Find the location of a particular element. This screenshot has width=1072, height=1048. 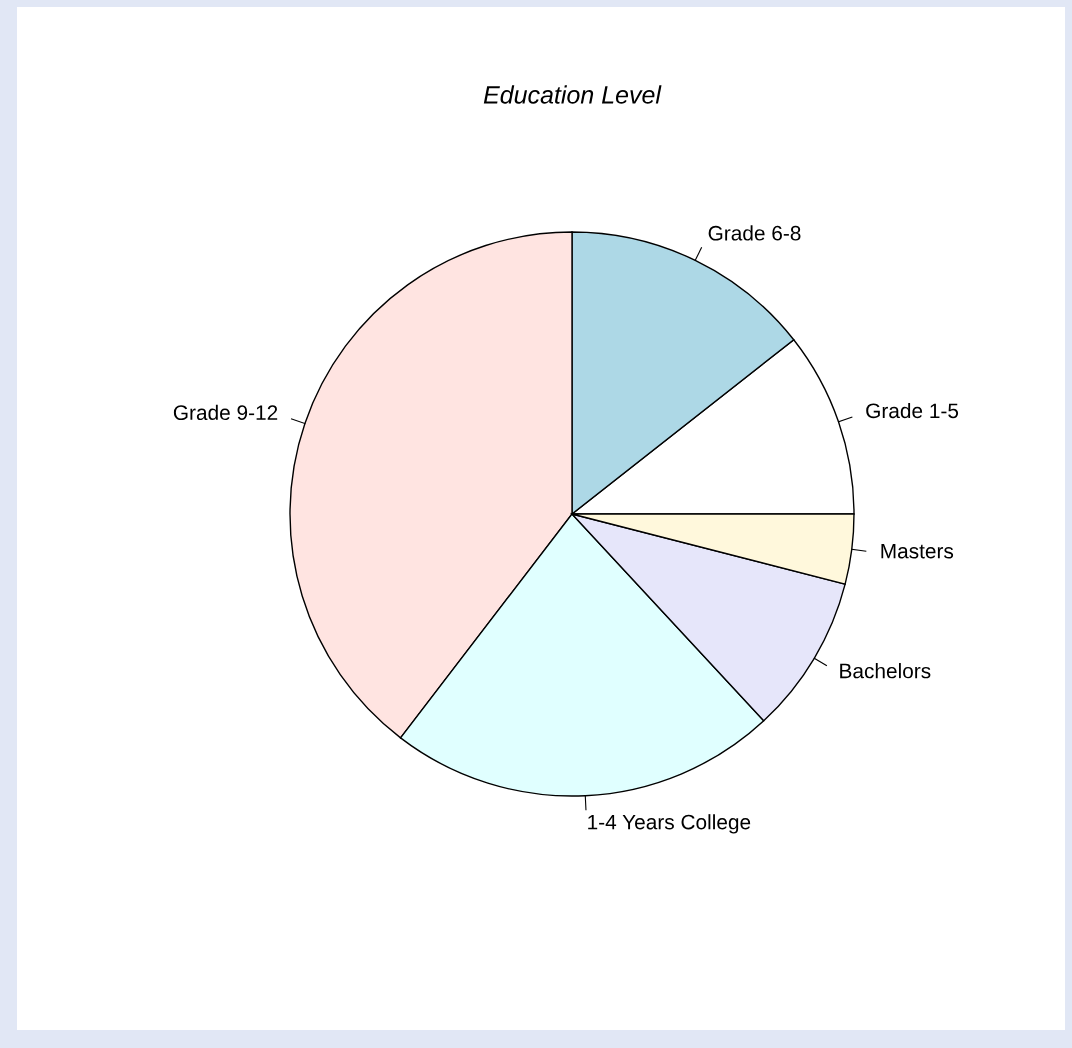

slice-label: Grade 6-8 is located at coordinates (754, 233).